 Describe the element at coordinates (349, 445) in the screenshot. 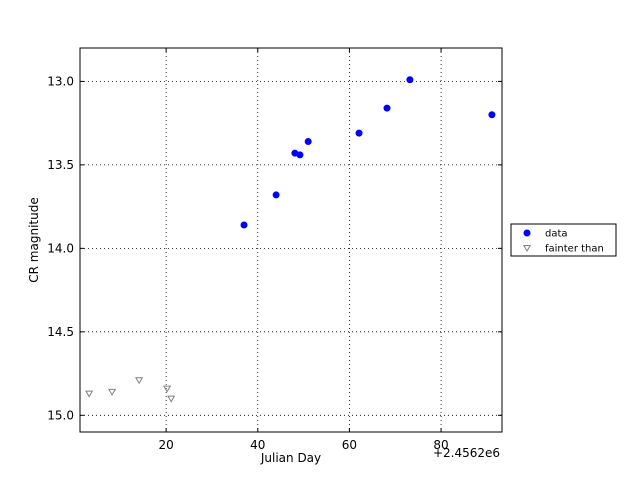

I see `x-tick-label: 60` at that location.